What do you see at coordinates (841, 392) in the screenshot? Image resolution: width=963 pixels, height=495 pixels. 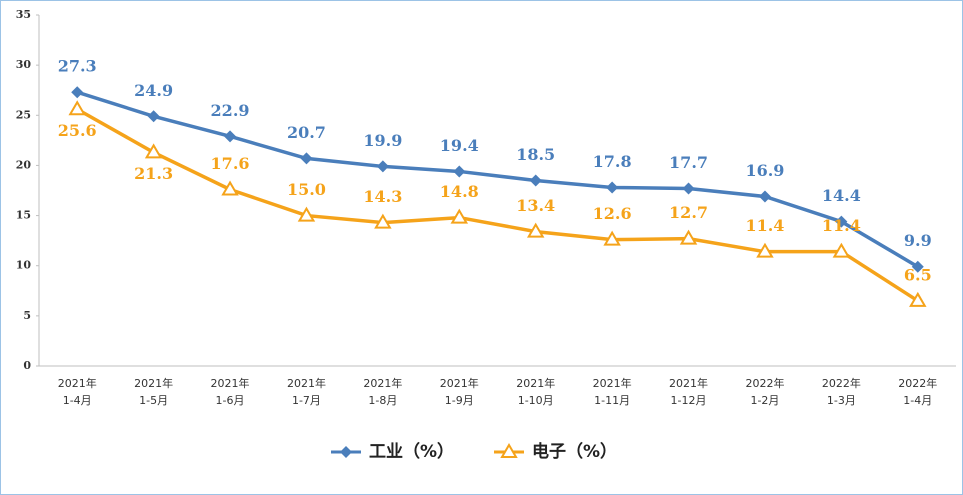 I see `x-tick-label: 2022年 1-3月` at bounding box center [841, 392].